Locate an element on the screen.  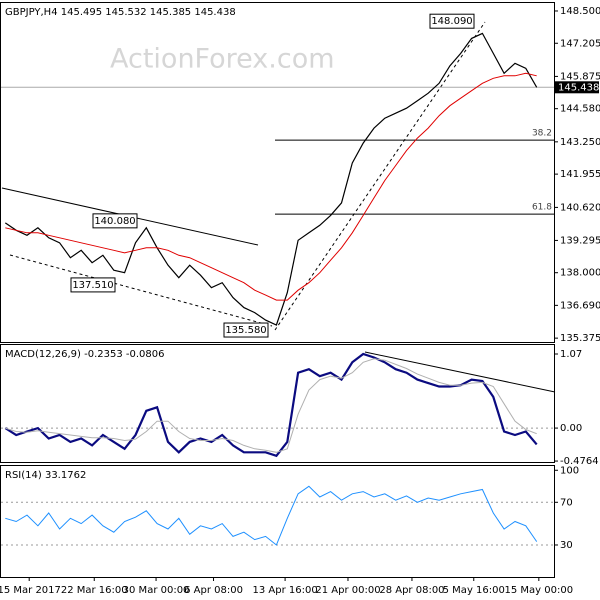
y-tick-label: 145.875 is located at coordinates (580, 76).